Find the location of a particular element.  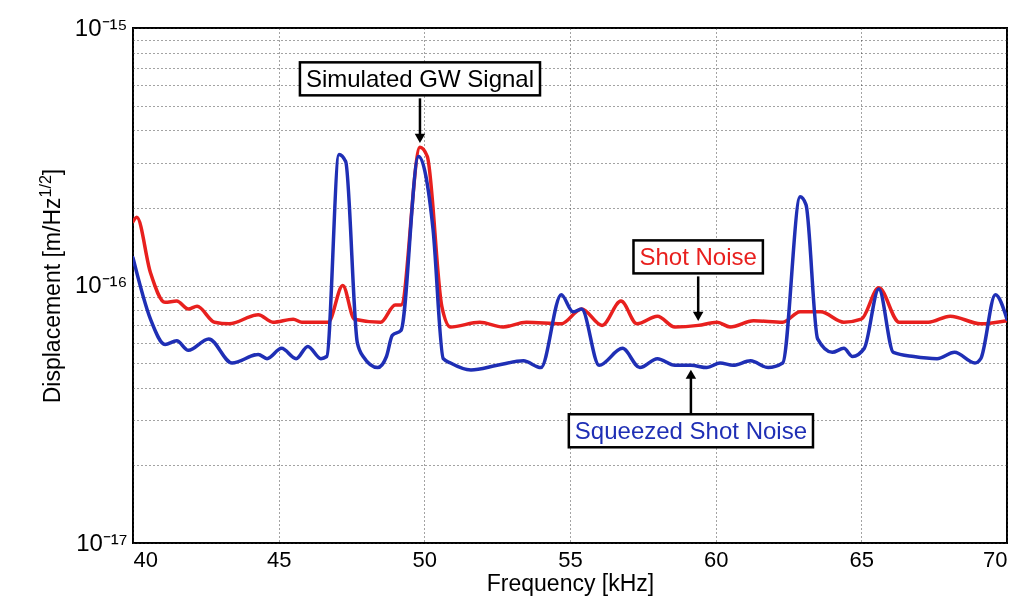

x-axis-title: Frequency [kHz] is located at coordinates (570, 582).